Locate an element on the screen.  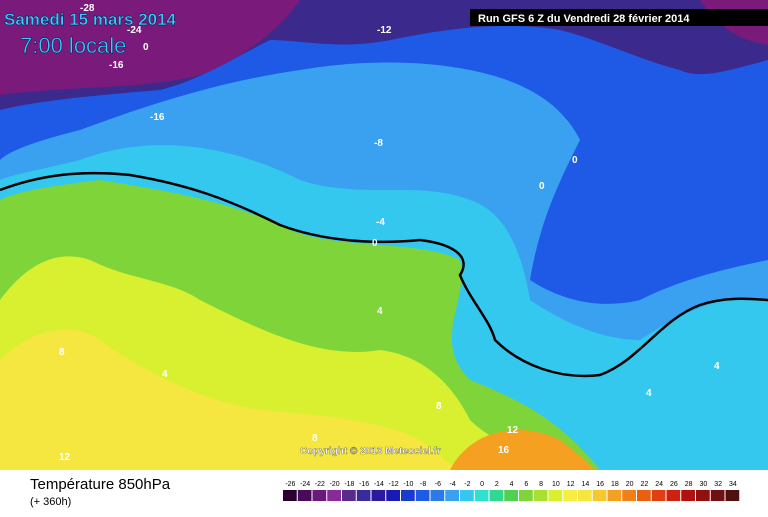
copyright: Copyright © 2013 Meteociel.fr is located at coordinates (370, 451).